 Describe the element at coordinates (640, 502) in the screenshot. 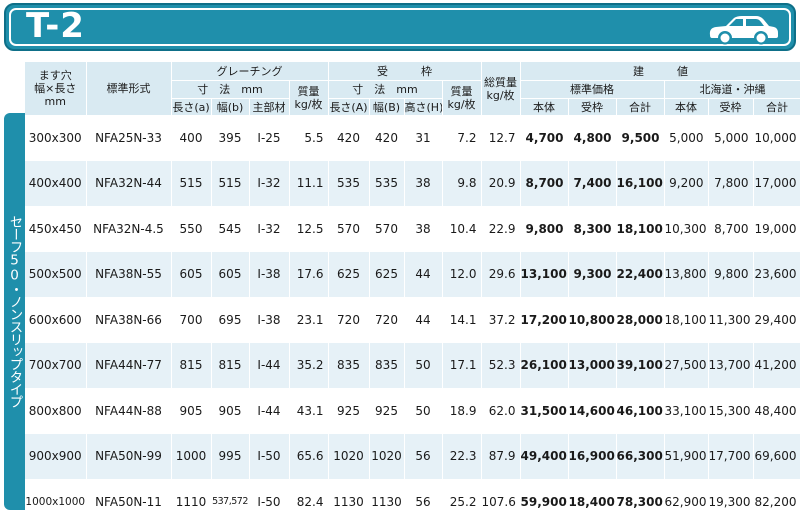

I see `cell-sp3: 78,300` at that location.